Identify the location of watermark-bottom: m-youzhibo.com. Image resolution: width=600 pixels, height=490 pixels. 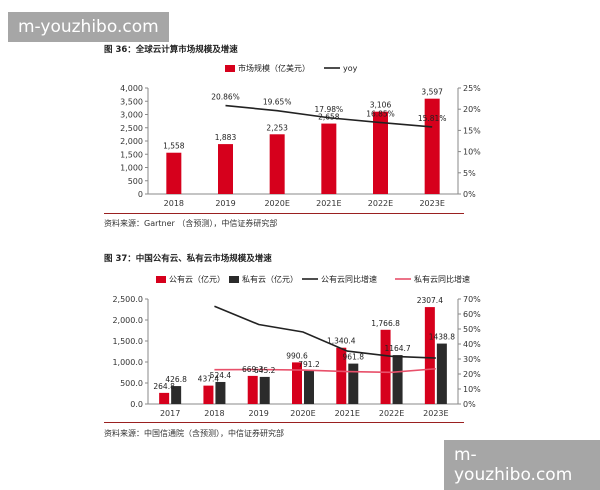
(522, 465).